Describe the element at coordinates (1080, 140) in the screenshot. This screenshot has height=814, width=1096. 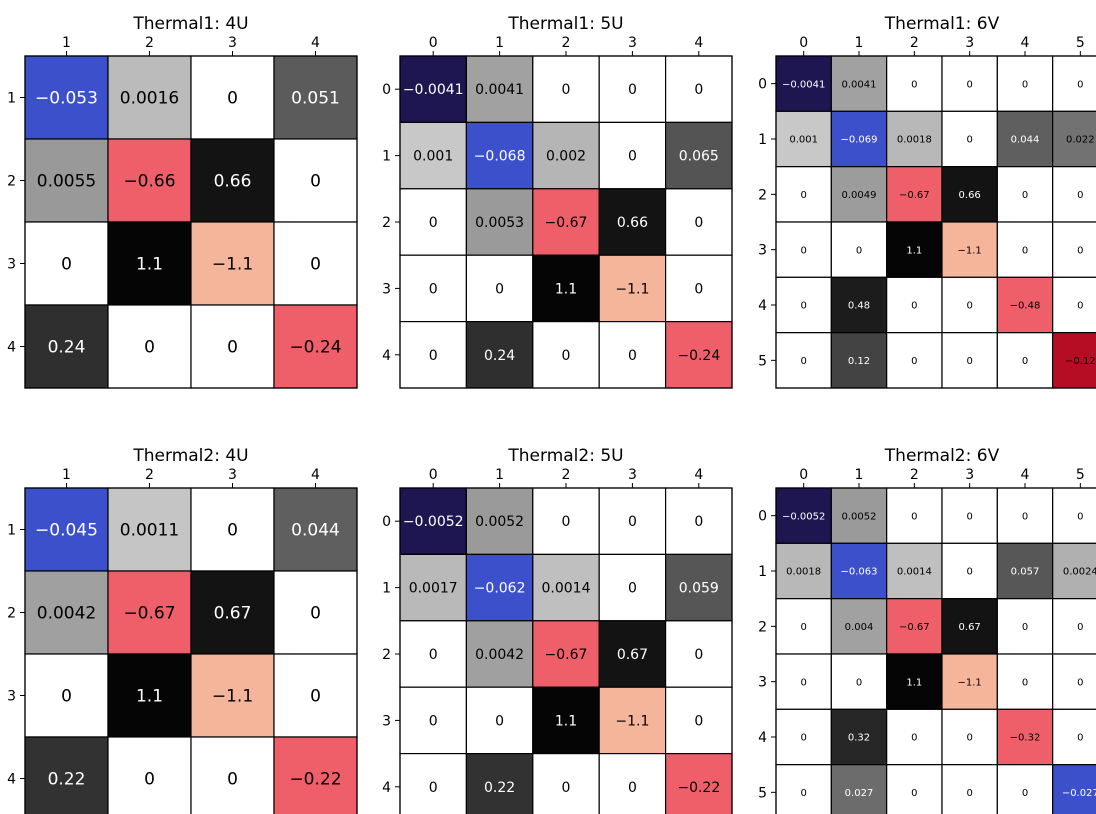
I see `cell-value-label: 0.022` at that location.